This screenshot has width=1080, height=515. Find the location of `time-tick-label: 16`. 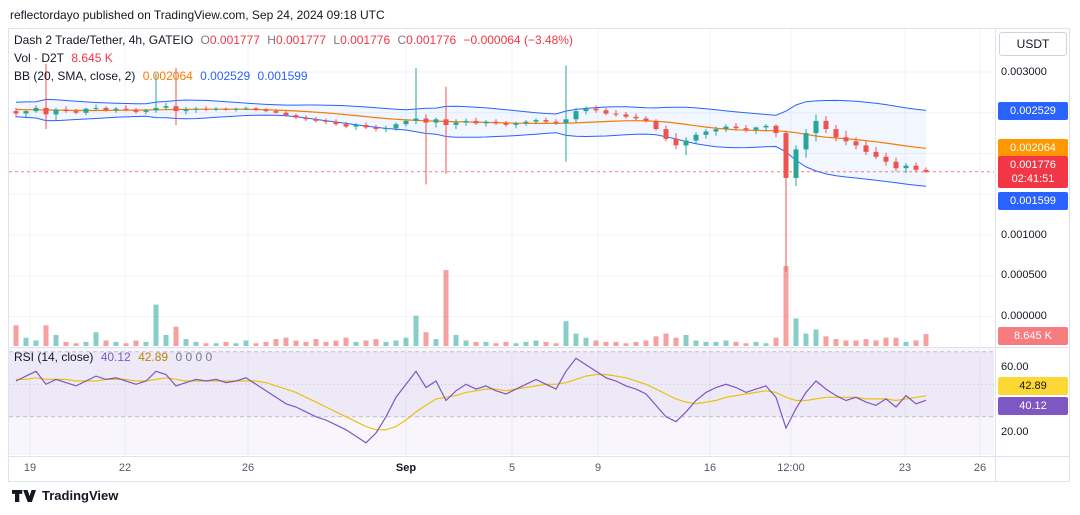

time-tick-label: 16 is located at coordinates (710, 468).